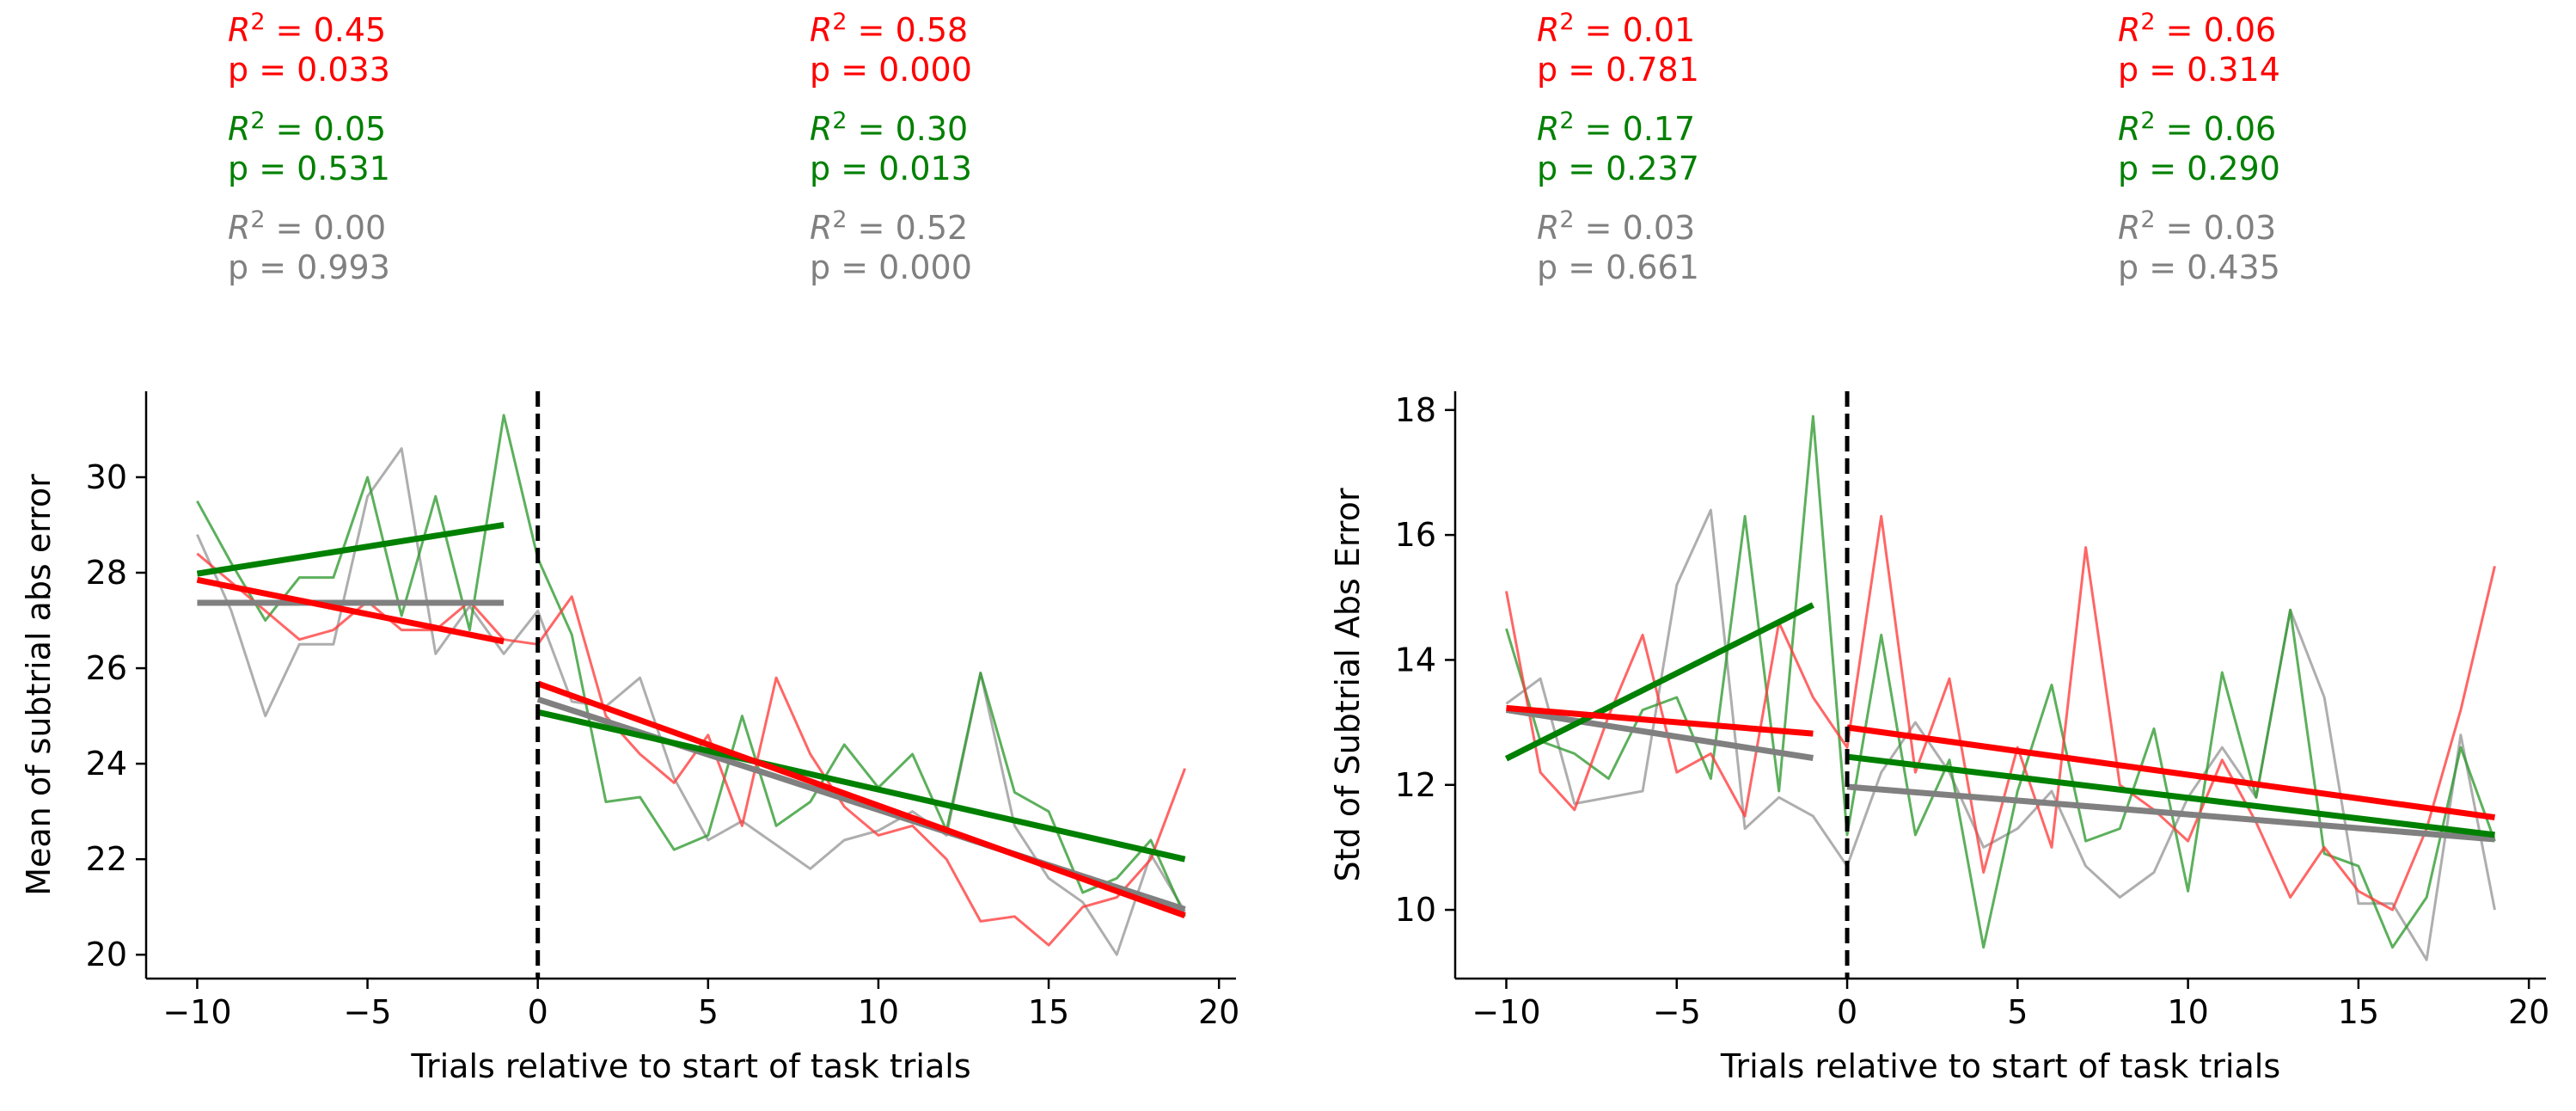 This screenshot has width=2576, height=1111. Describe the element at coordinates (1415, 910) in the screenshot. I see `y-tick-label: 10` at that location.